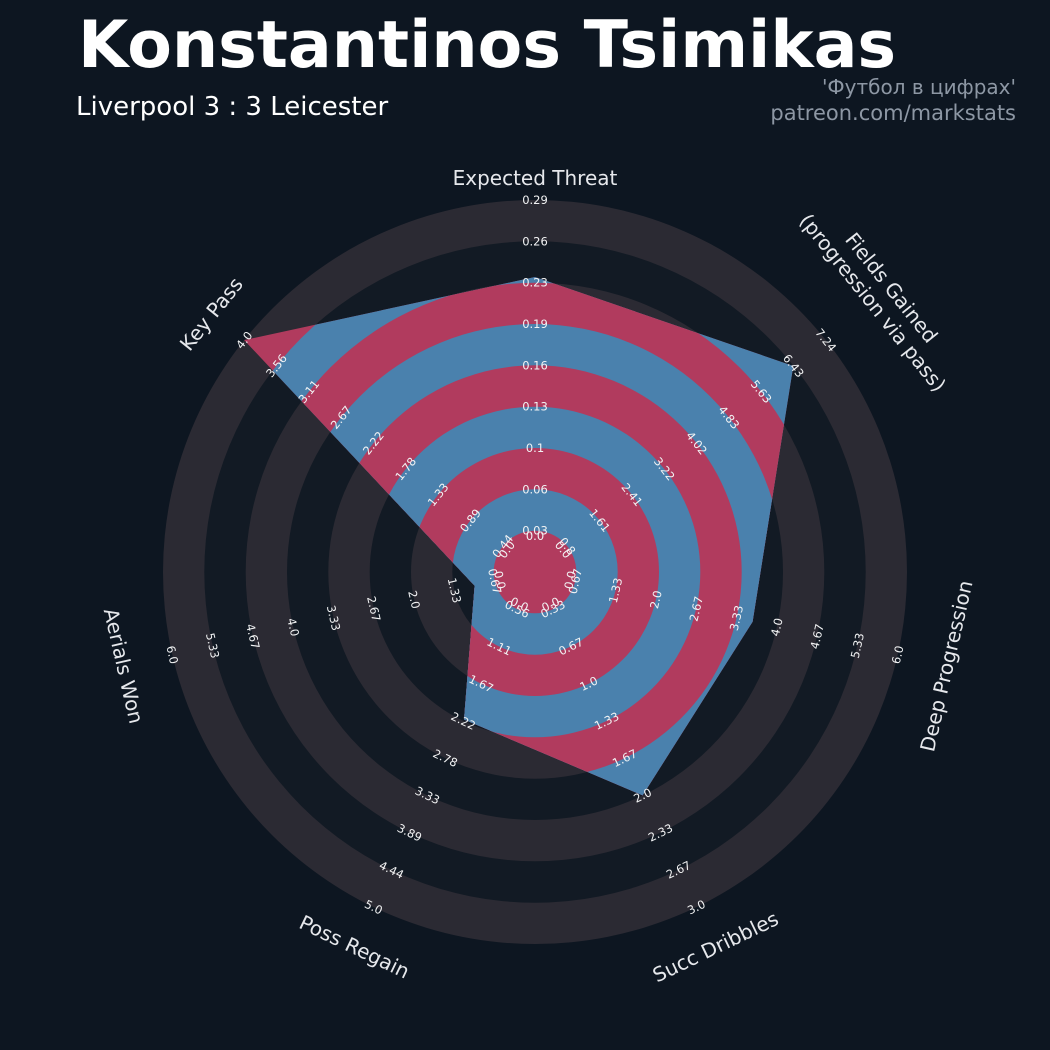 The height and width of the screenshot is (1050, 1050). What do you see at coordinates (535, 283) in the screenshot?
I see `tick-label: 0.23` at bounding box center [535, 283].